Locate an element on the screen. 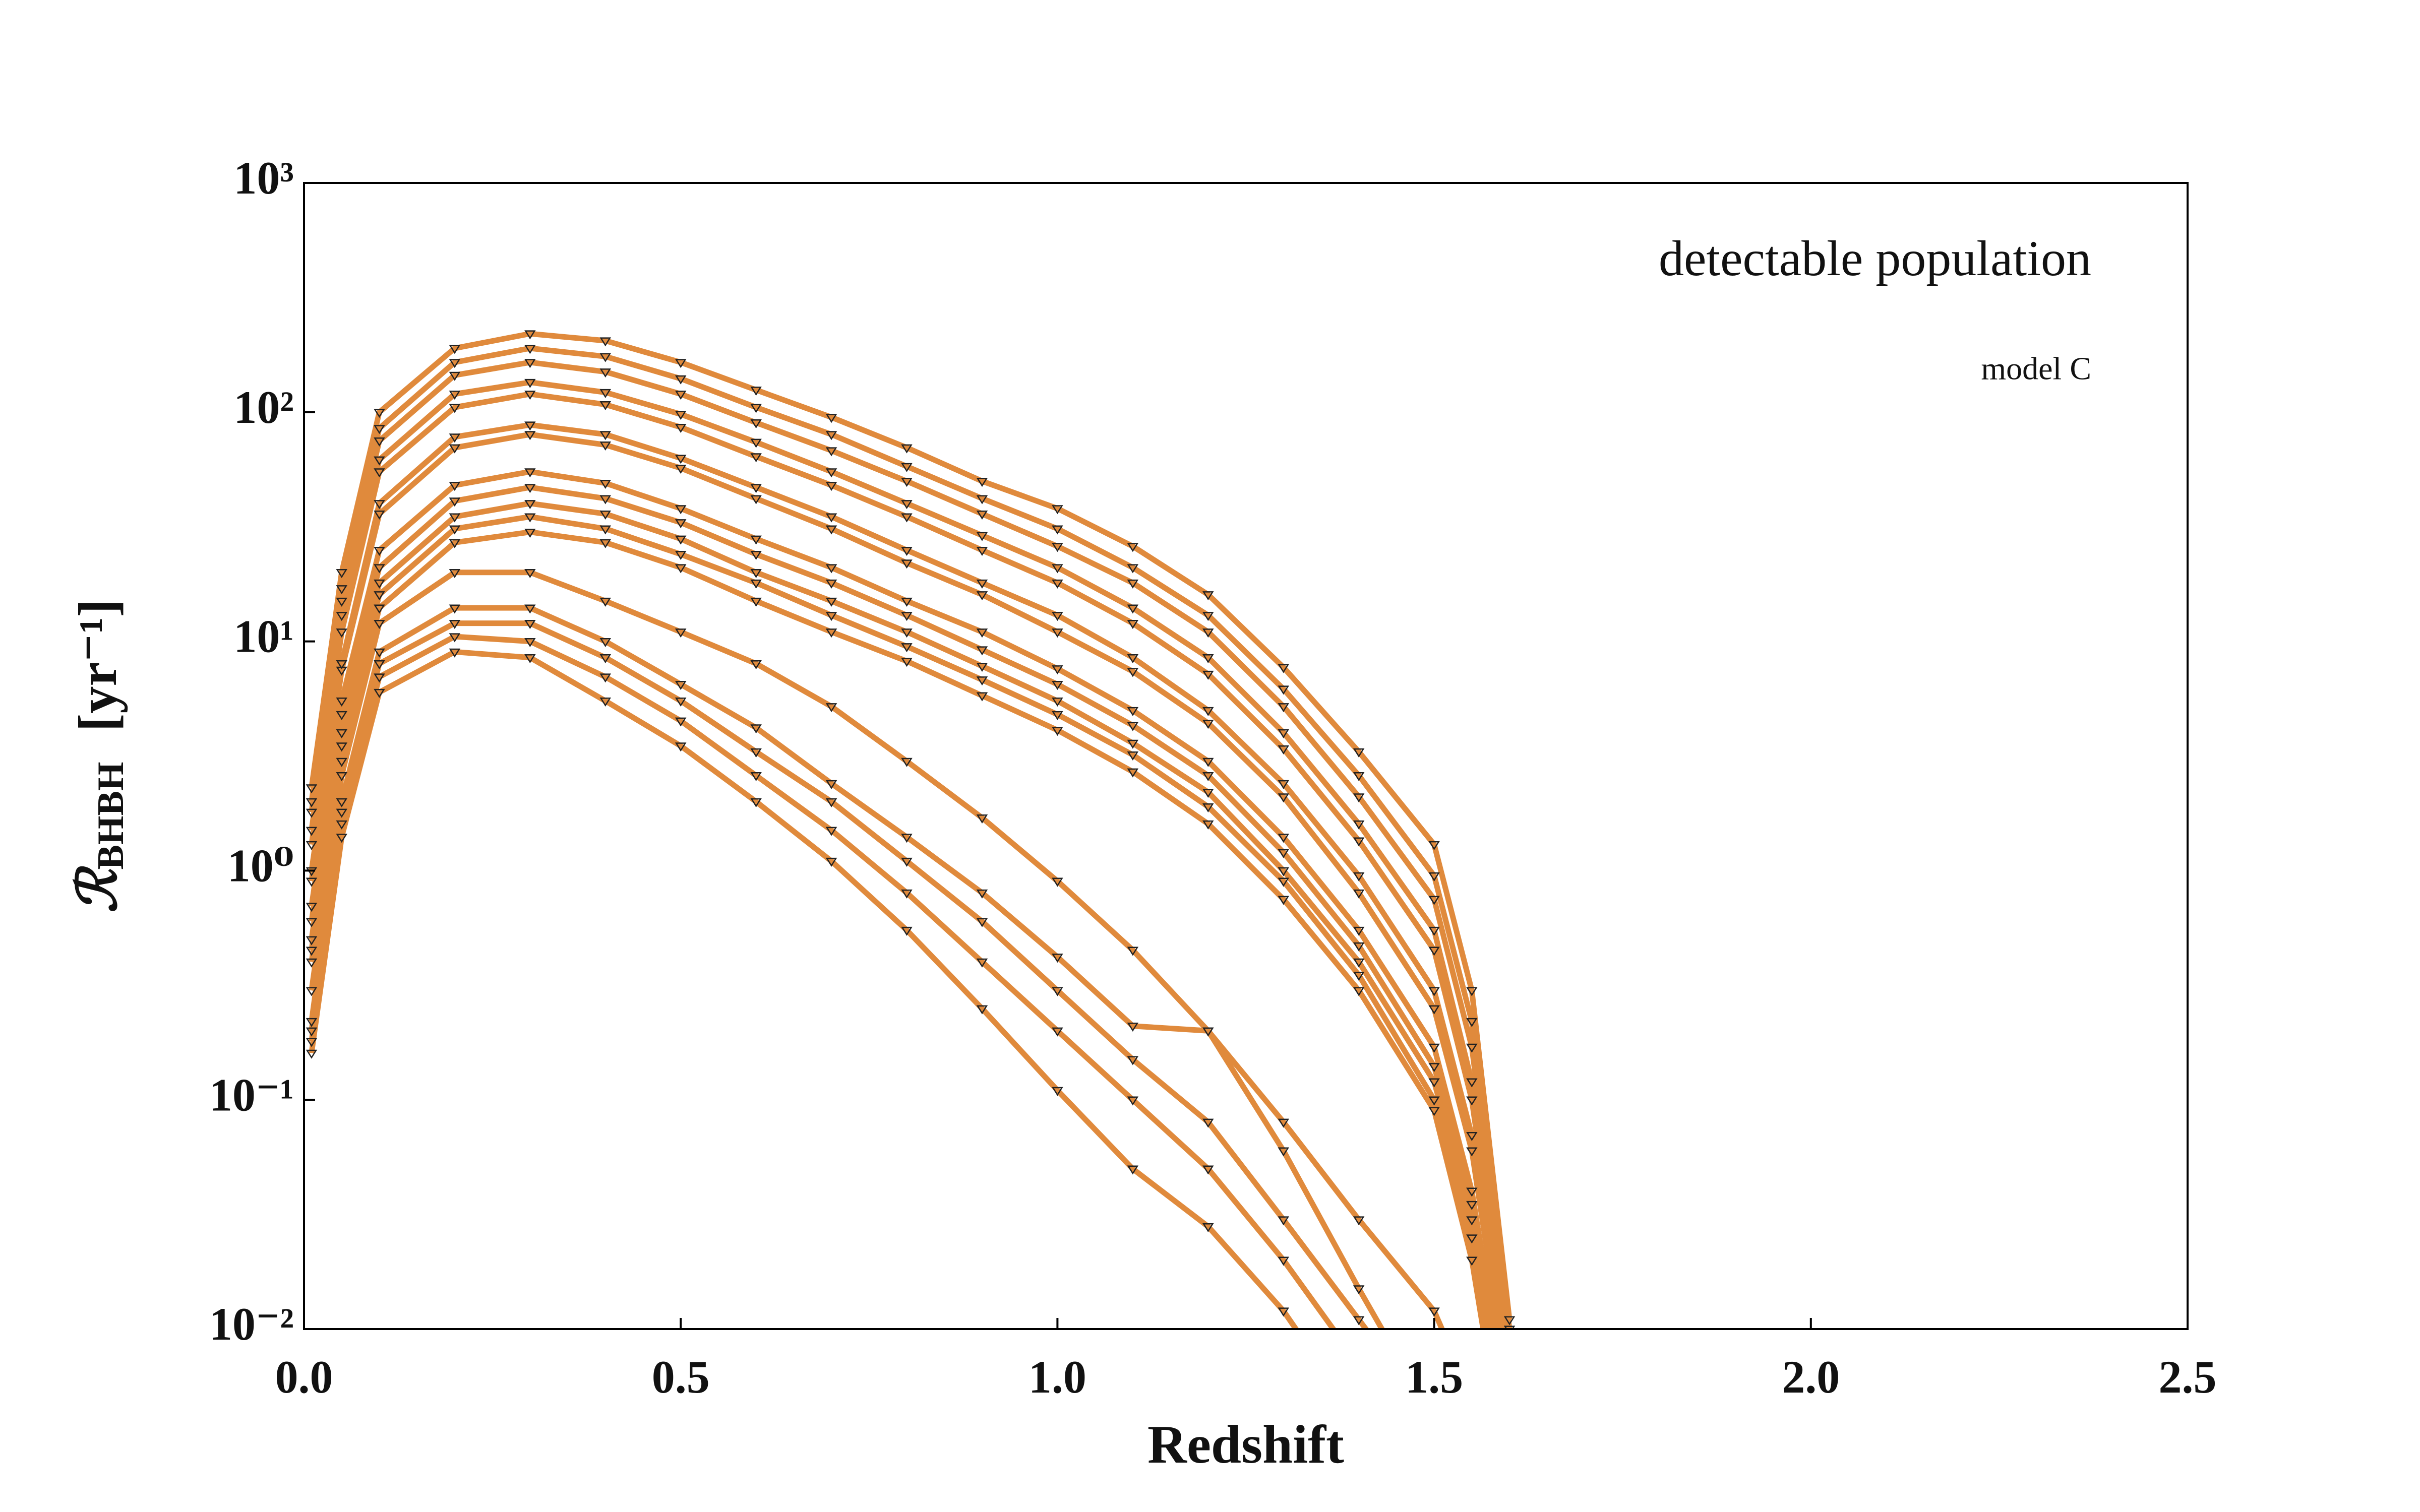  y-label-symbol: ℛ is located at coordinates (98, 889).